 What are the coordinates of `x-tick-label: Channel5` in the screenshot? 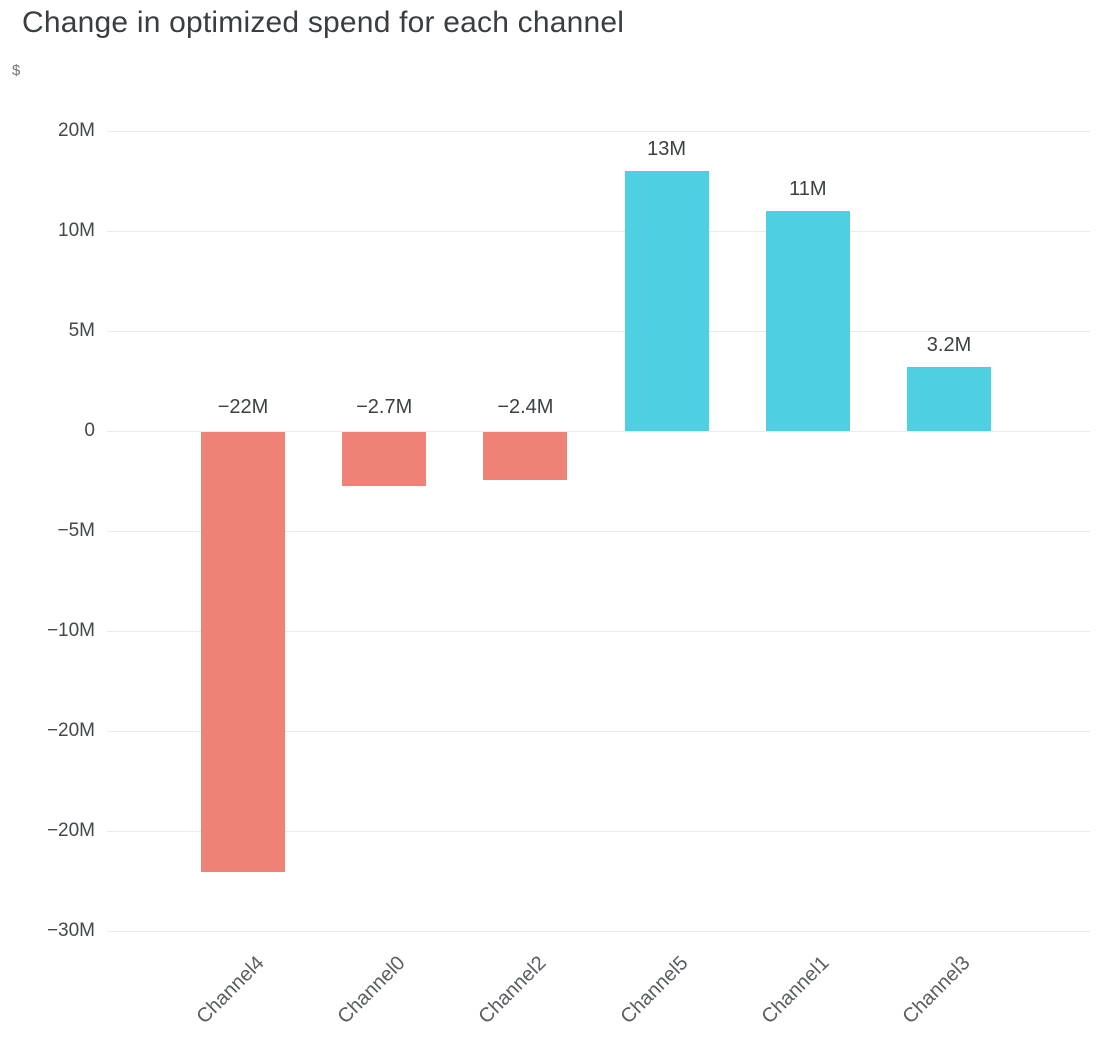 It's located at (654, 990).